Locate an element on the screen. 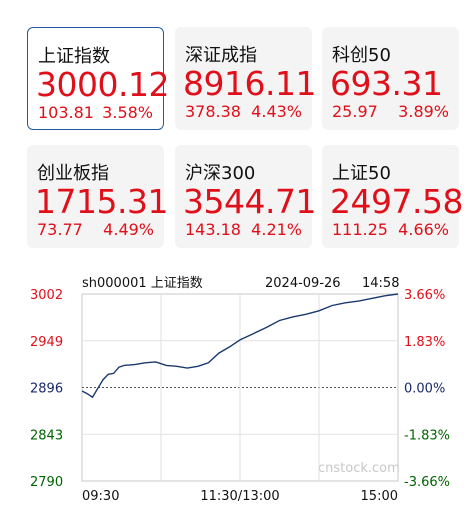 Image resolution: width=475 pixels, height=521 pixels. index-pct: 4.66% is located at coordinates (423, 229).